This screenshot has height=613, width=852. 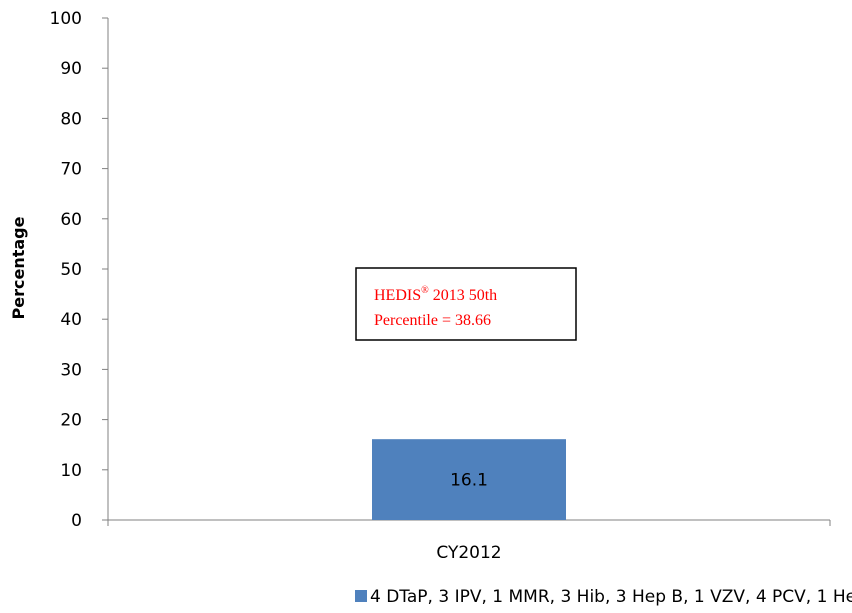 I want to click on annotation-line-2: Percentile = 38.66, so click(x=432, y=320).